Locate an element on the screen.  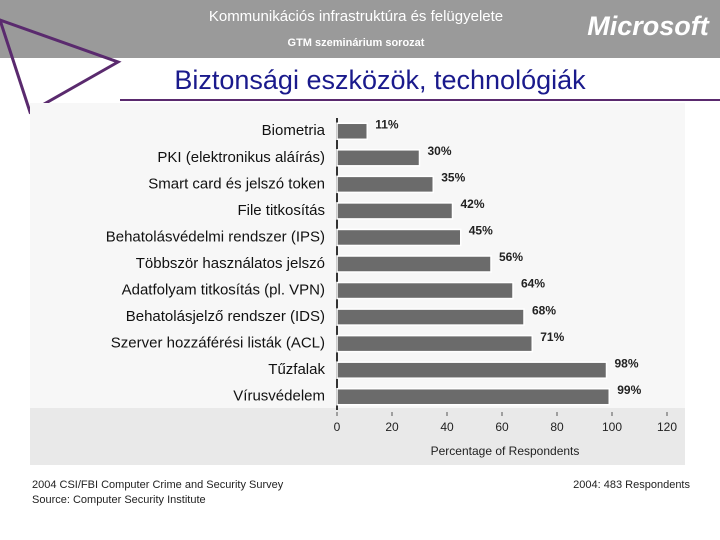
x-tick-label: 120 is located at coordinates (667, 427).